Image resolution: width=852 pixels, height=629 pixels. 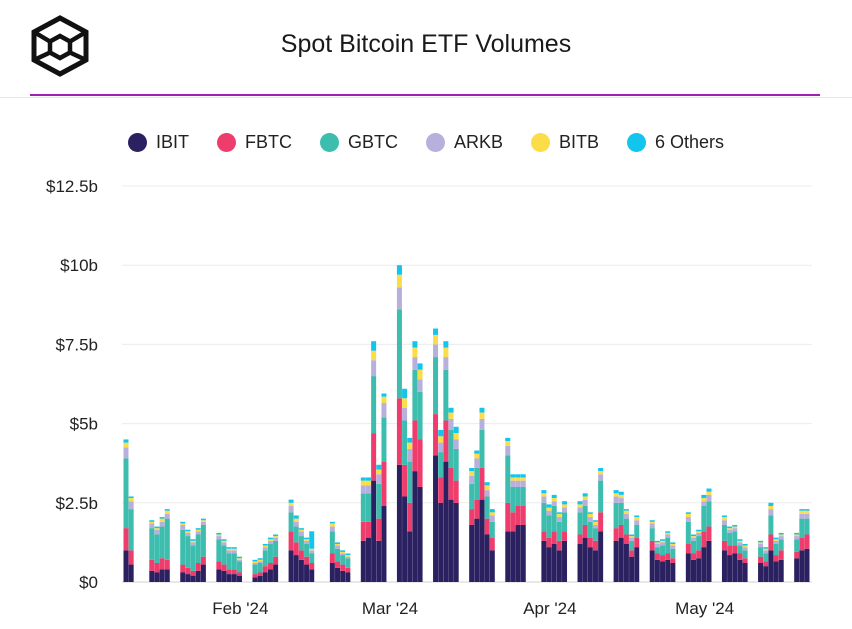 I want to click on legend-item: ARKB, so click(x=464, y=142).